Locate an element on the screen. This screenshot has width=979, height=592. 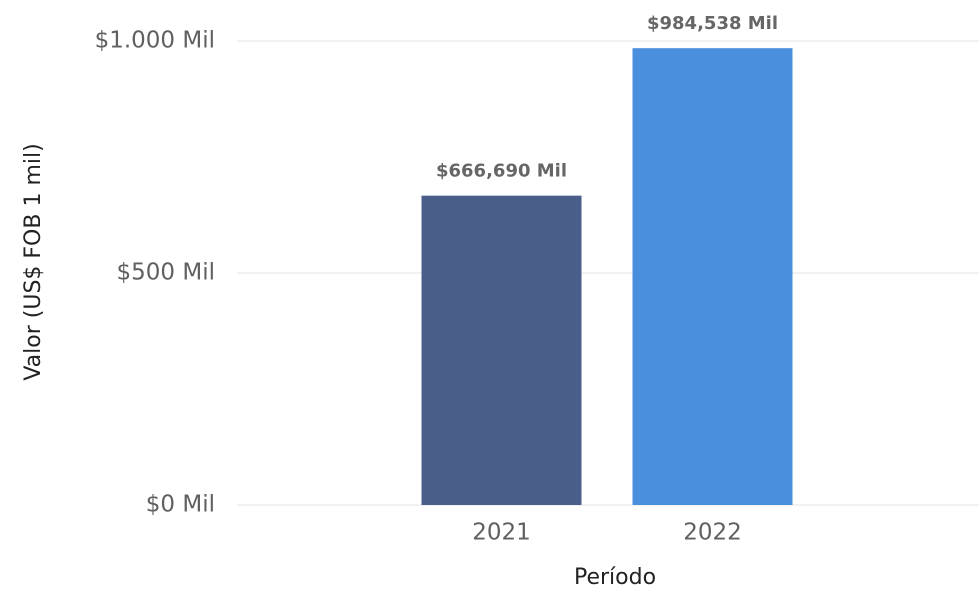
value-label: $666,690 Mil is located at coordinates (501, 171).